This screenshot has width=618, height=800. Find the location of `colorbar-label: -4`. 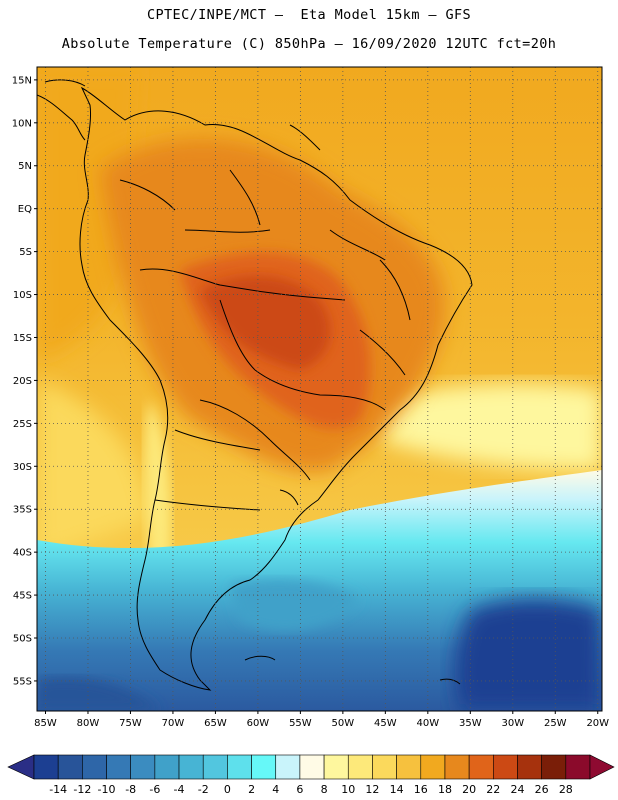

colorbar-label: -4 is located at coordinates (179, 789).